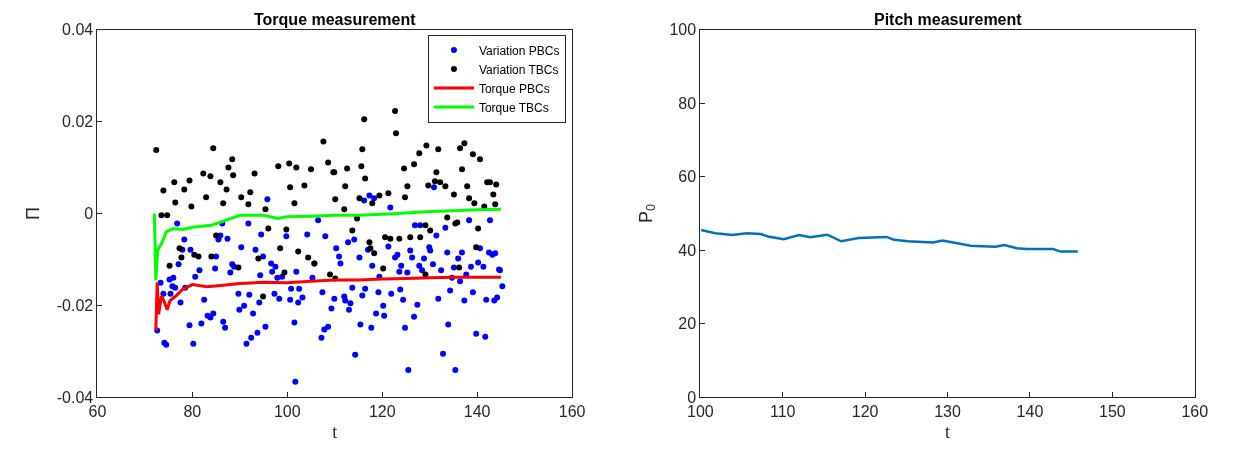 The width and height of the screenshot is (1233, 467). Describe the element at coordinates (287, 412) in the screenshot. I see `x-tick-label: 100` at that location.